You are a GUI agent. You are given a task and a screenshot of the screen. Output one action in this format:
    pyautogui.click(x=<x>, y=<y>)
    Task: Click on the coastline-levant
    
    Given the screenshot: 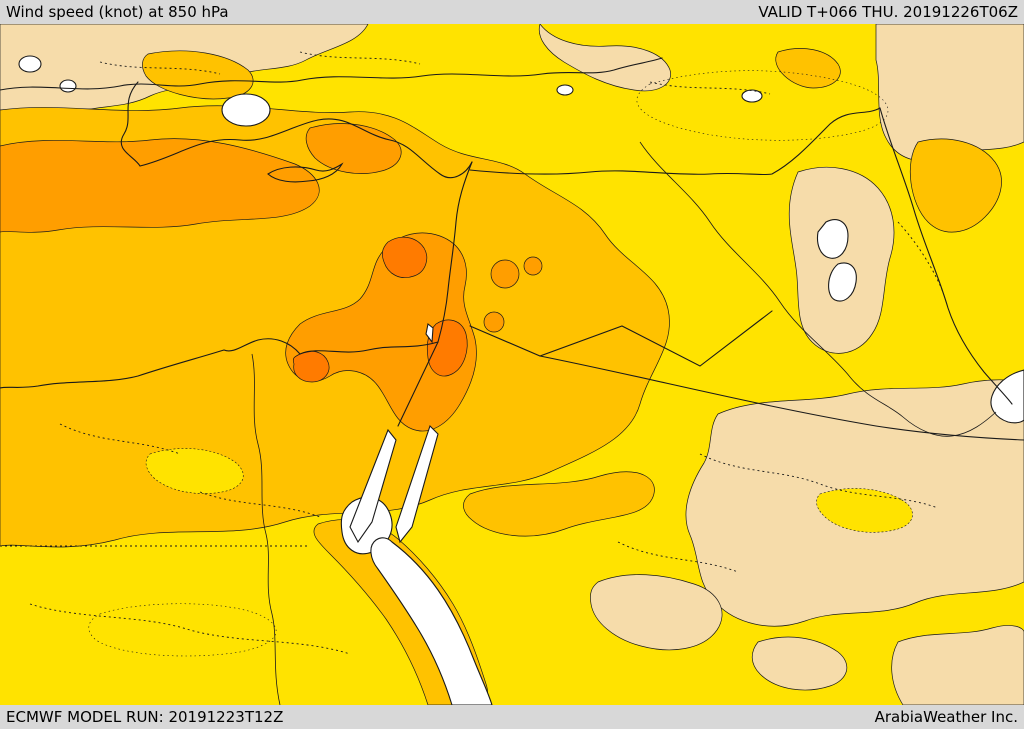 What is the action you would take?
    pyautogui.click(x=455, y=252)
    